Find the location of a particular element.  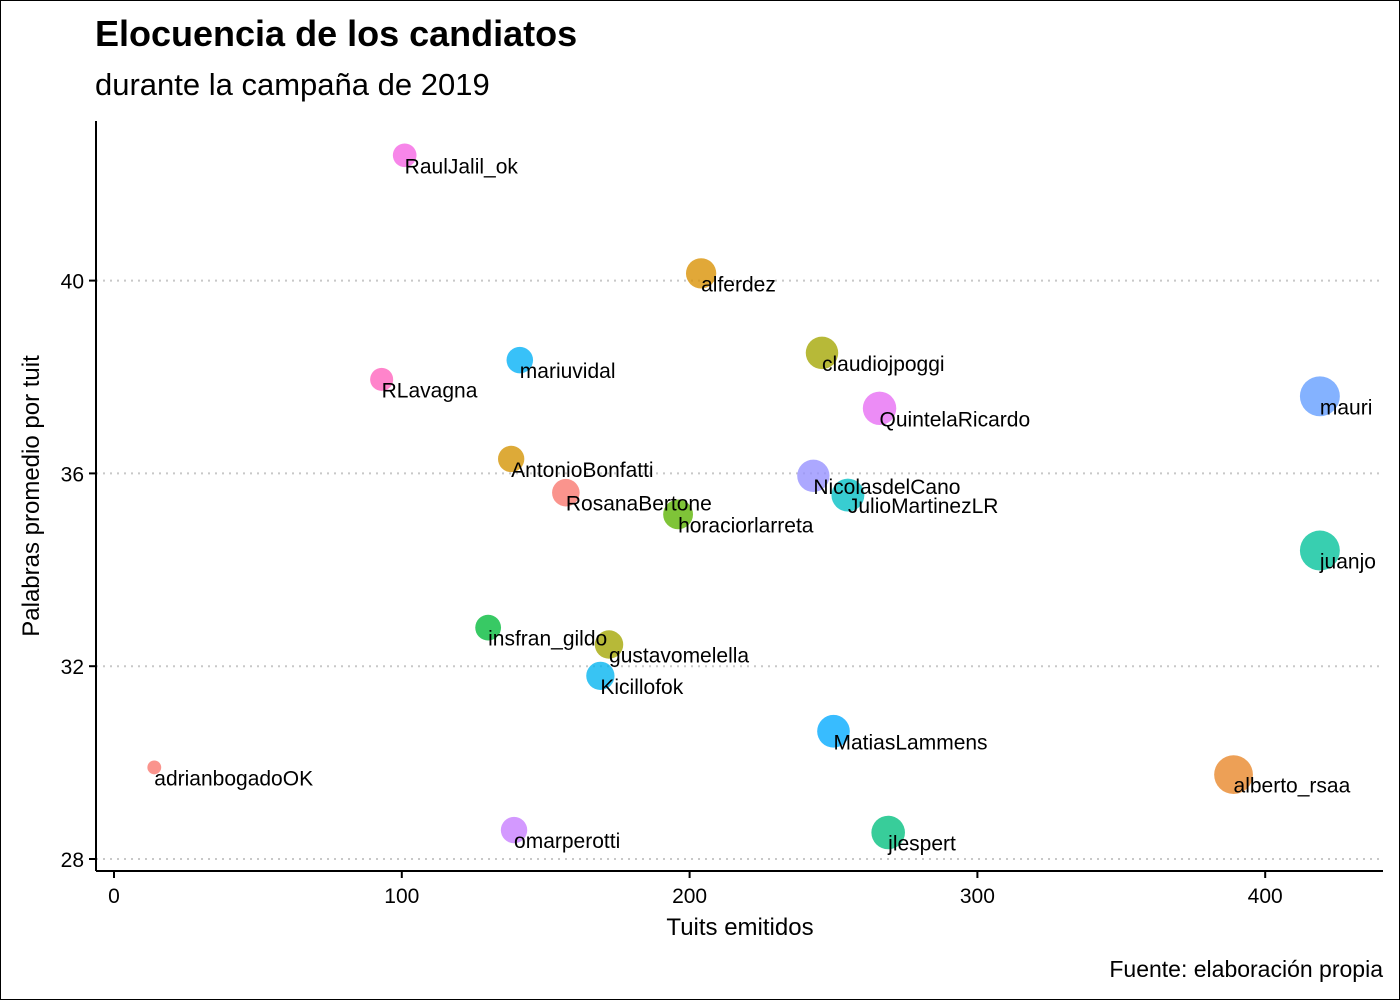

point-alferdez is located at coordinates (701, 273).